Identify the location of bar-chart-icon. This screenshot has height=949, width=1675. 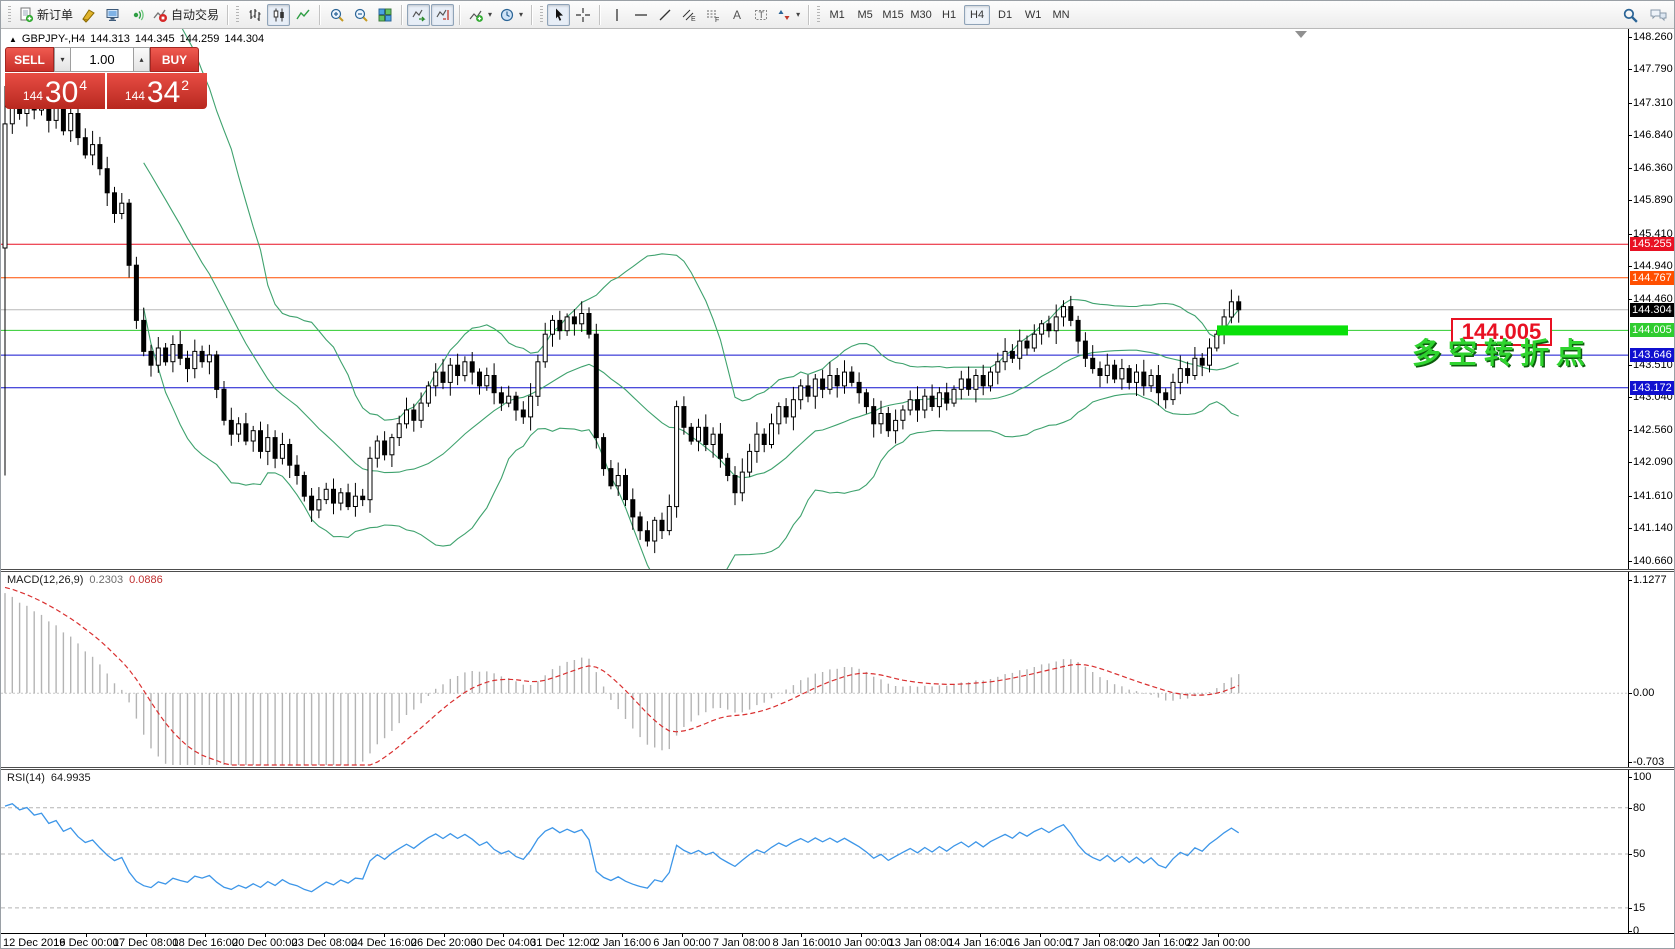
(255, 14).